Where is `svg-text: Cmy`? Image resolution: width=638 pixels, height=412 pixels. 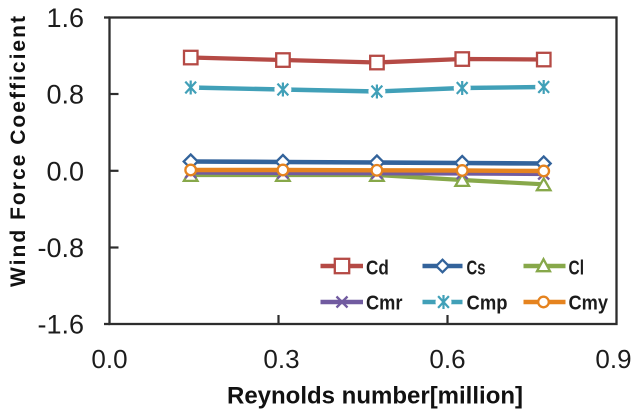 svg-text: Cmy is located at coordinates (589, 303).